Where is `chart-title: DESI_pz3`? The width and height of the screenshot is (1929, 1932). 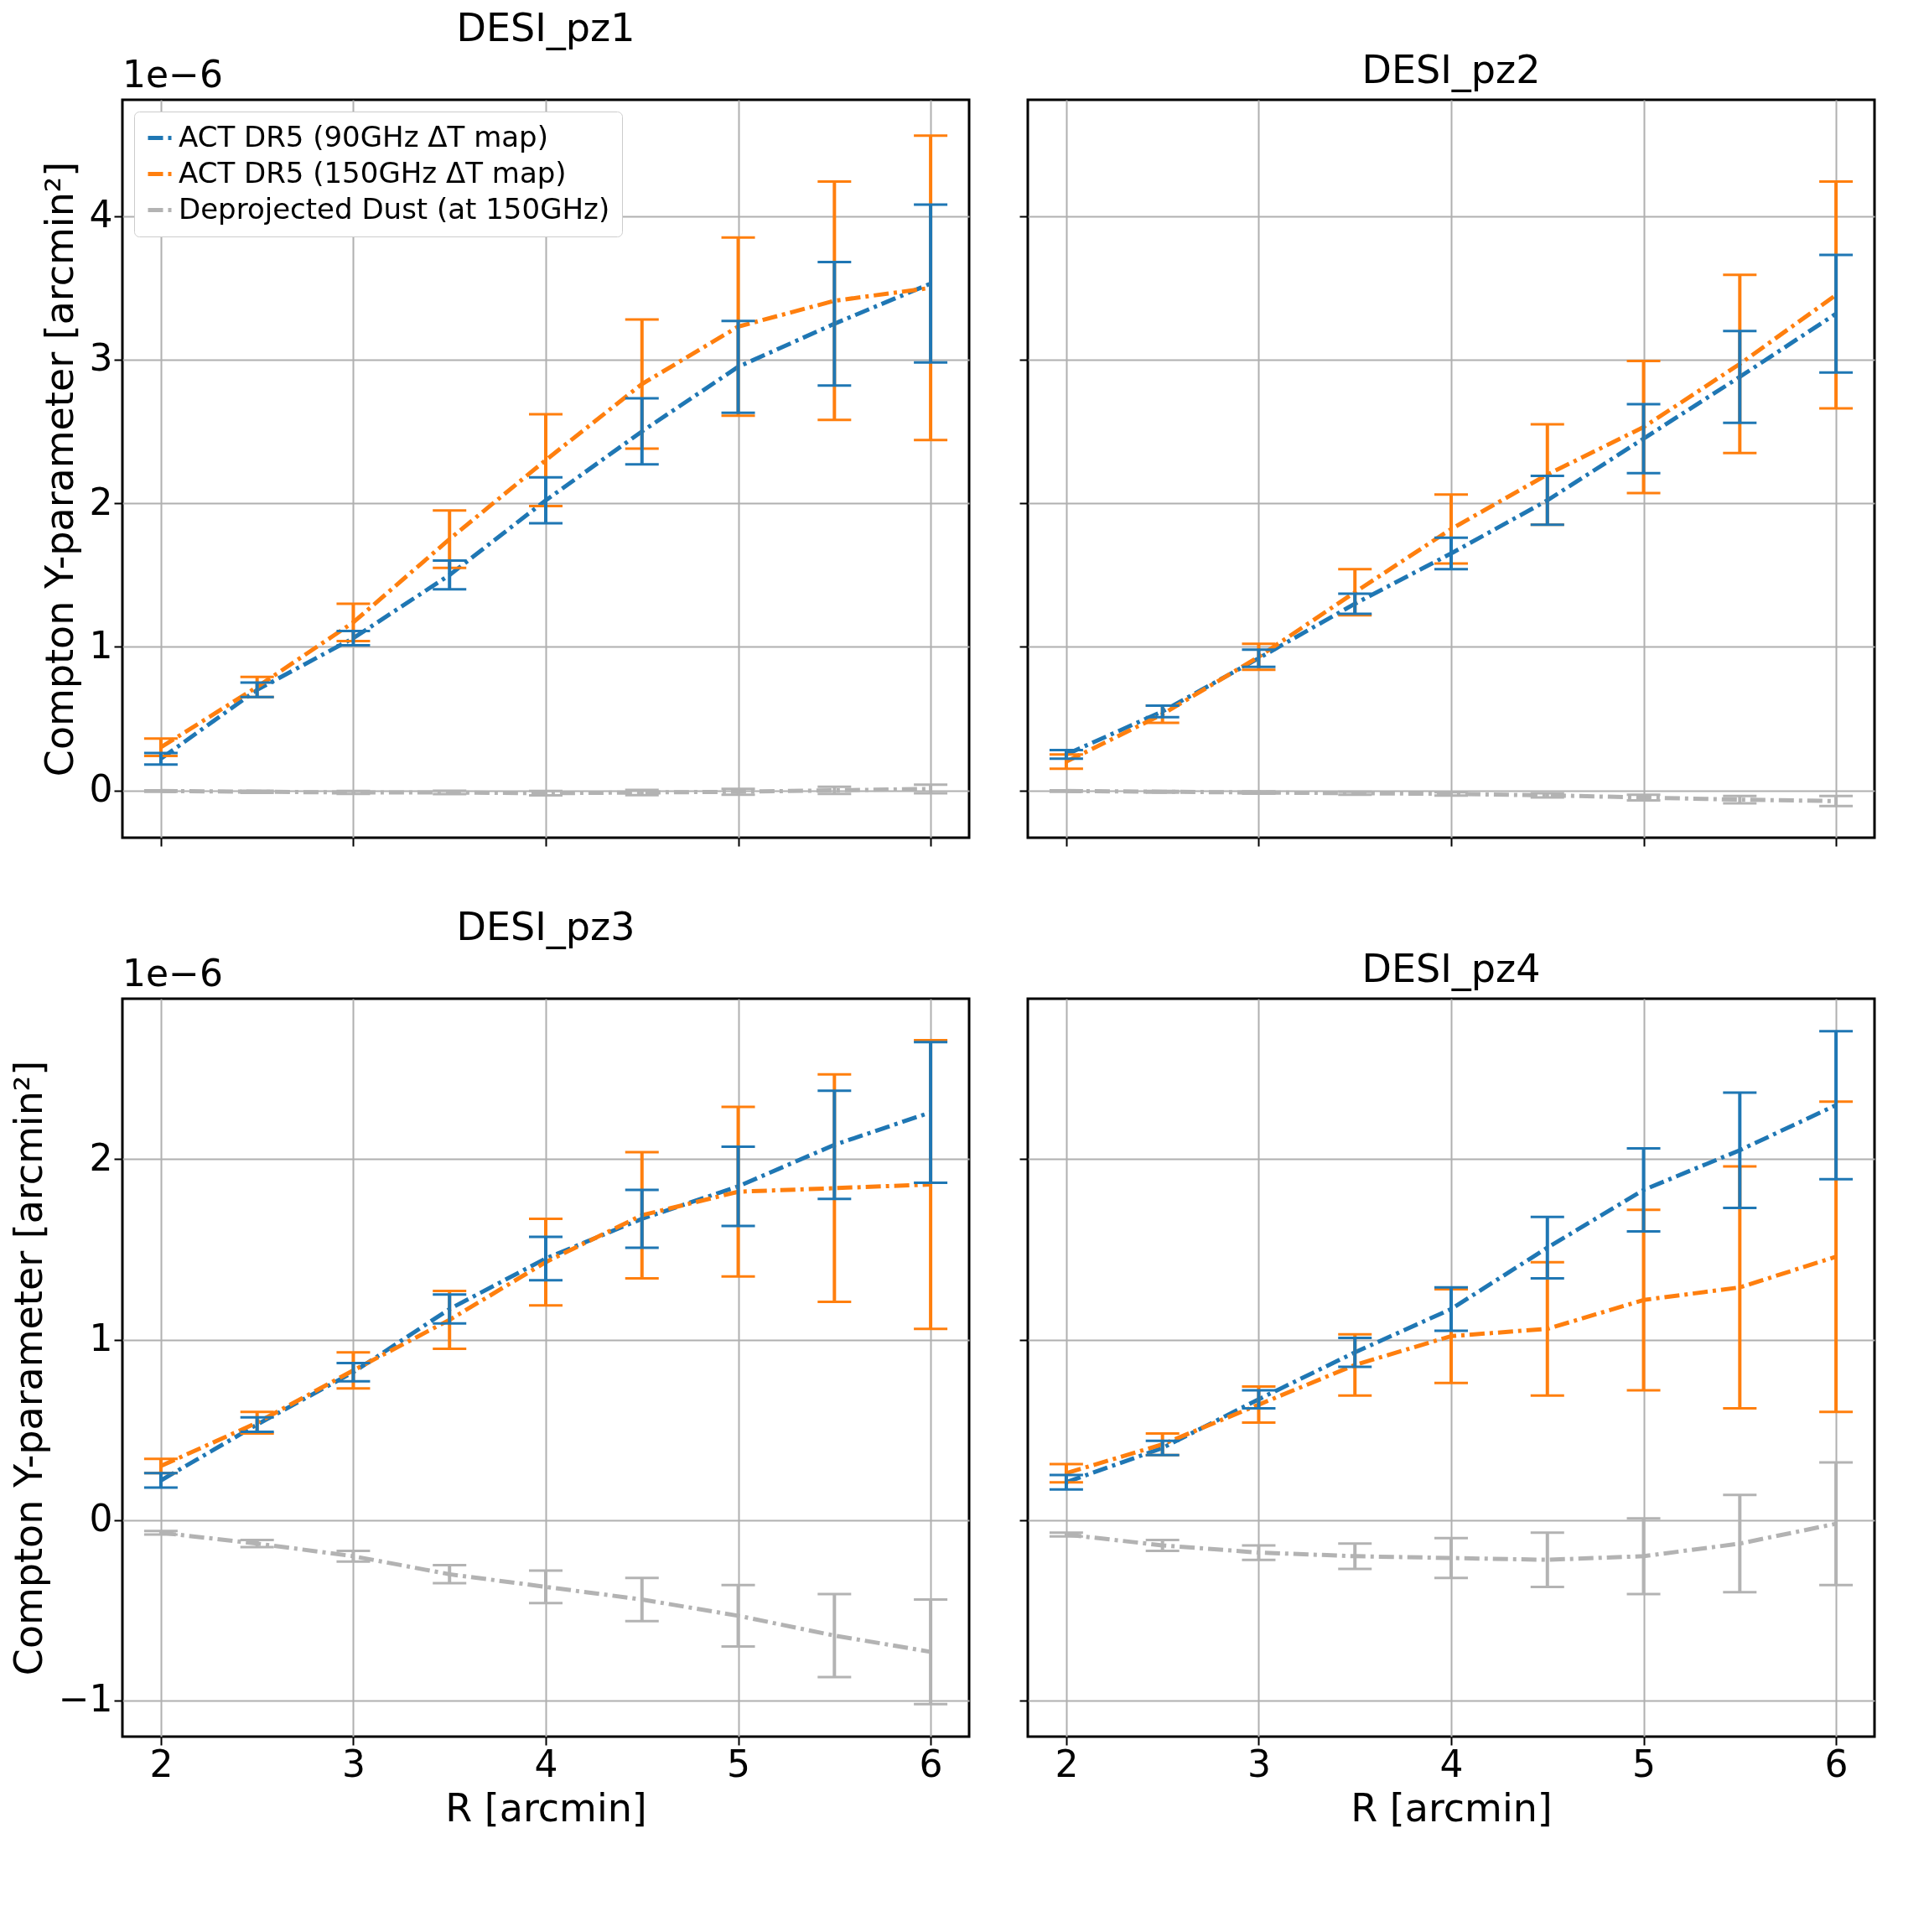
chart-title: DESI_pz3 is located at coordinates (546, 926).